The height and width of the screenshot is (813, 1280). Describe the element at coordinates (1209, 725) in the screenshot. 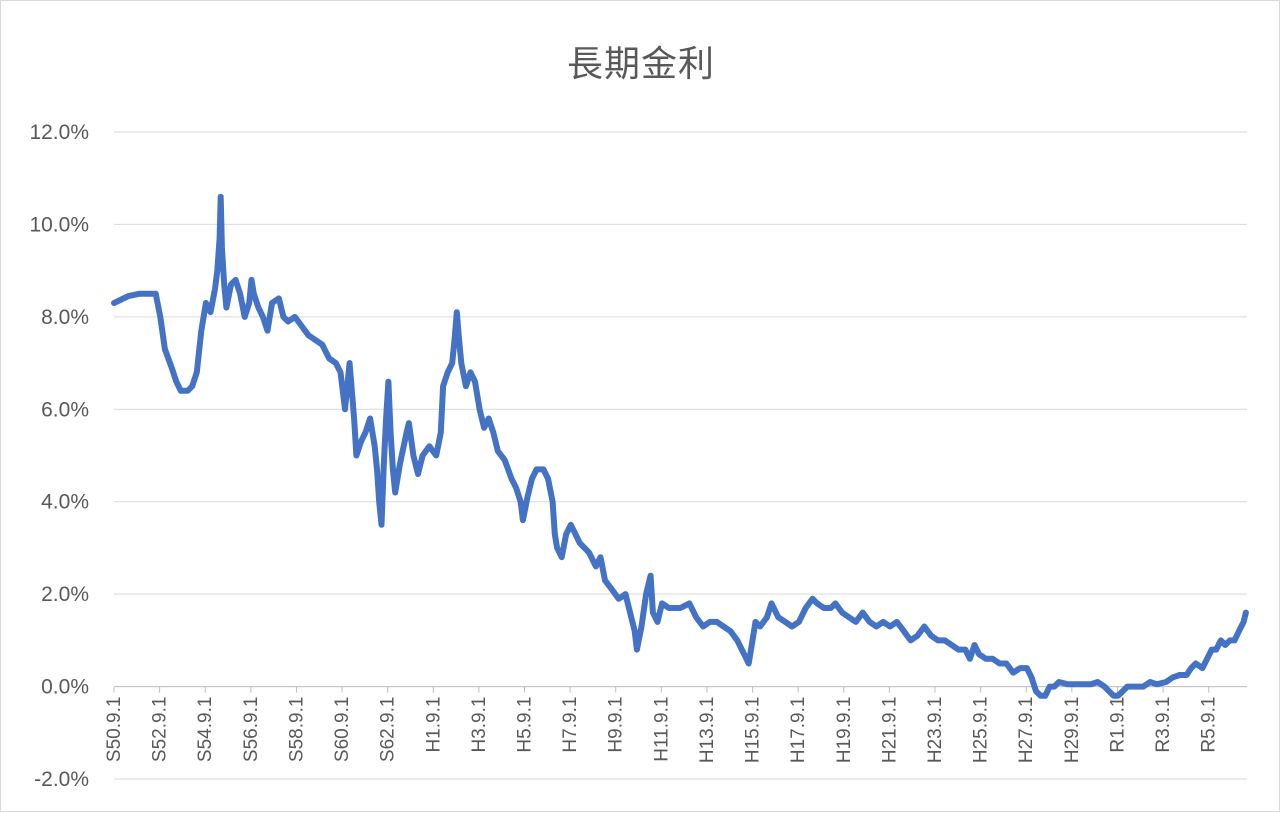

I see `x-tick-label: R5.9.1` at that location.